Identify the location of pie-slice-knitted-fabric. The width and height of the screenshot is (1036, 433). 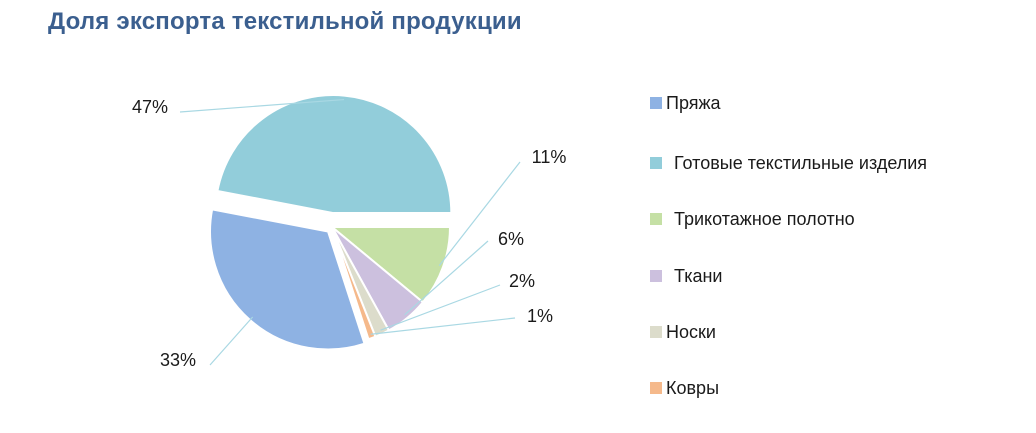
(390, 265).